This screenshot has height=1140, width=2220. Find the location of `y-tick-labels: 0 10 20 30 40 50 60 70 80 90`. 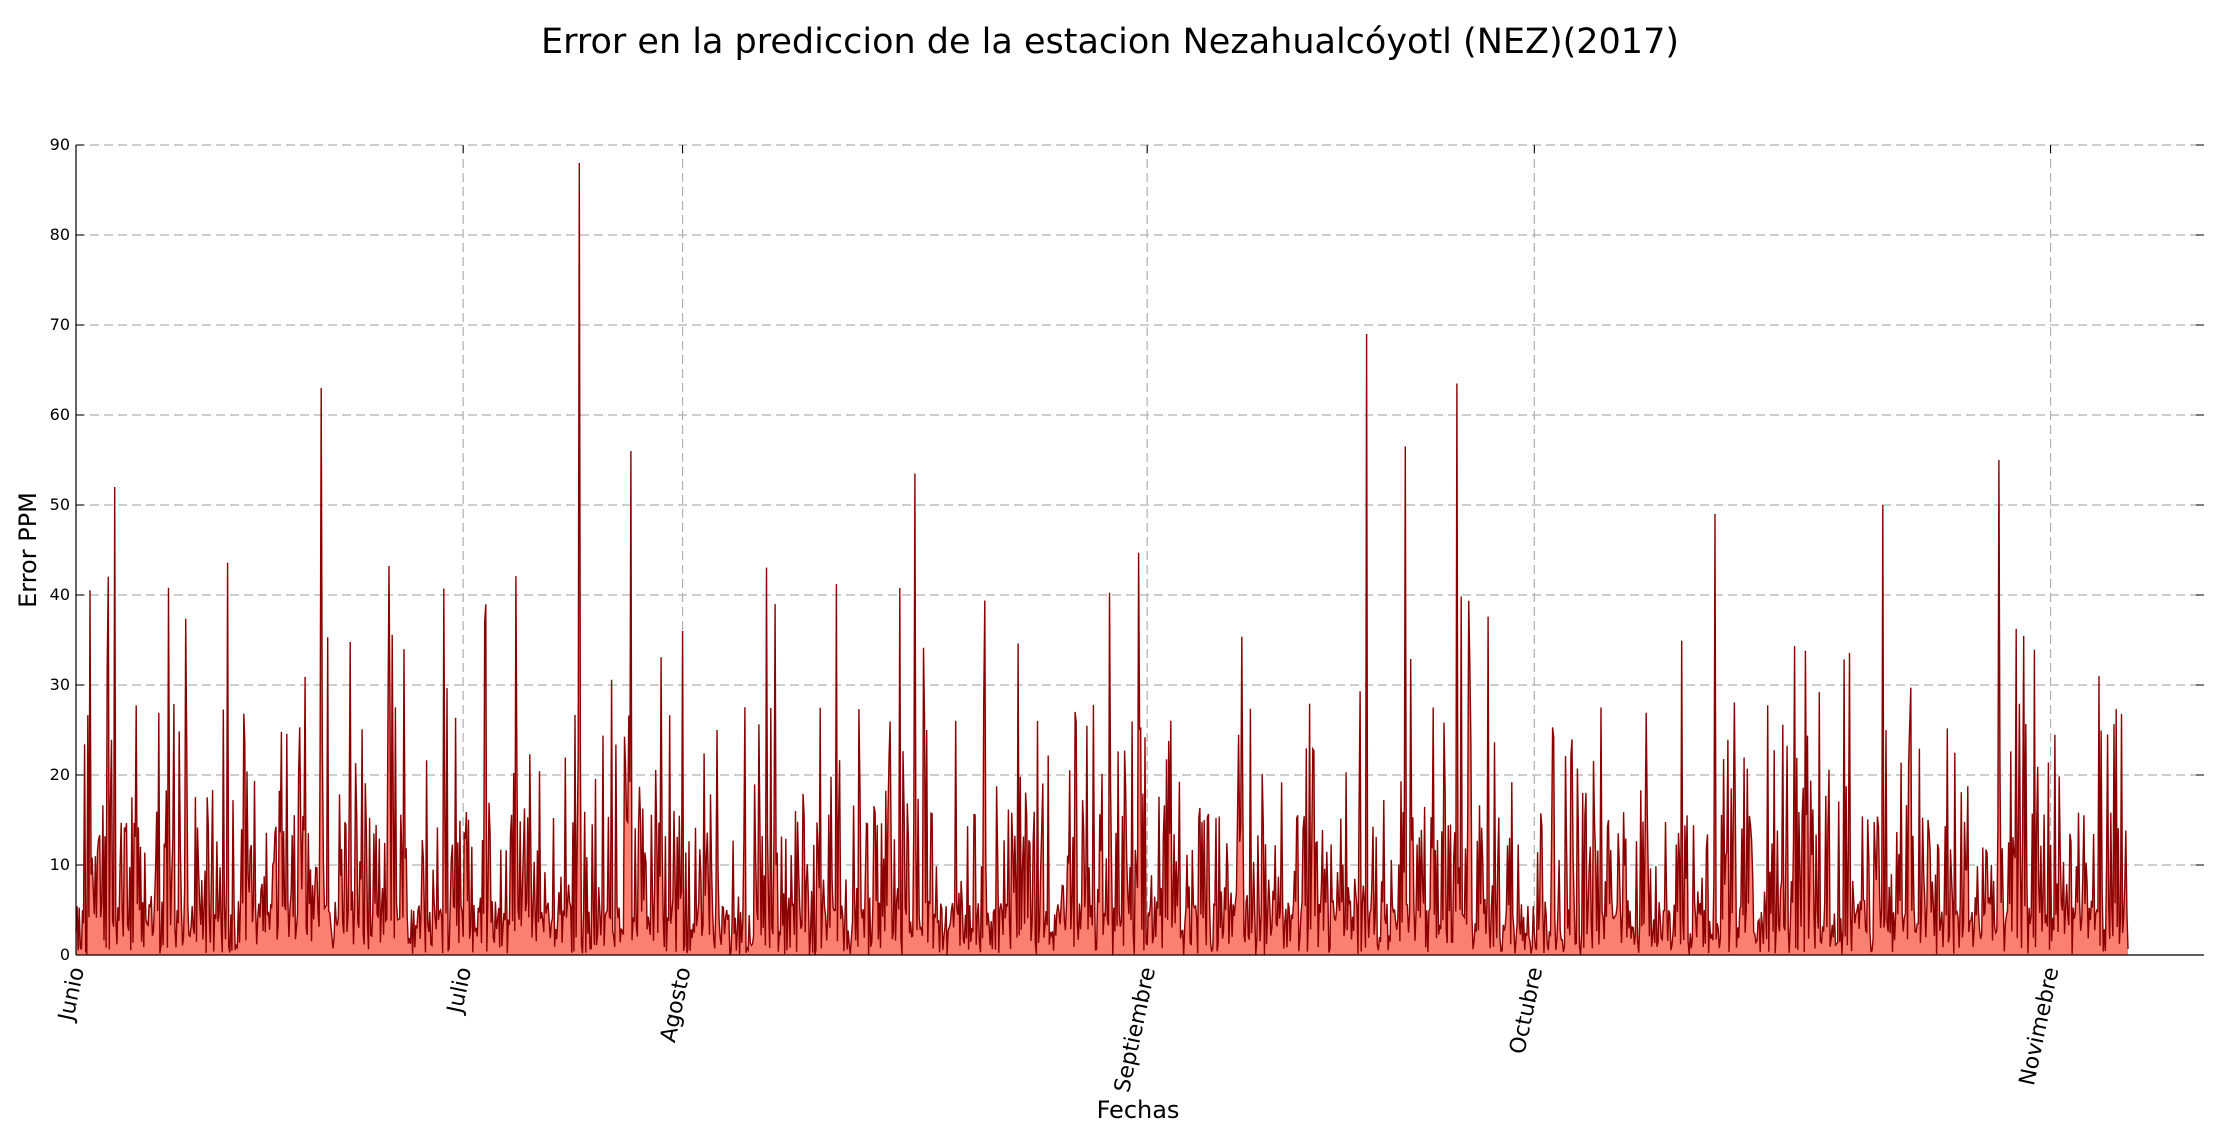

y-tick-labels: 0 10 20 30 40 50 60 70 80 90 is located at coordinates (60, 549).